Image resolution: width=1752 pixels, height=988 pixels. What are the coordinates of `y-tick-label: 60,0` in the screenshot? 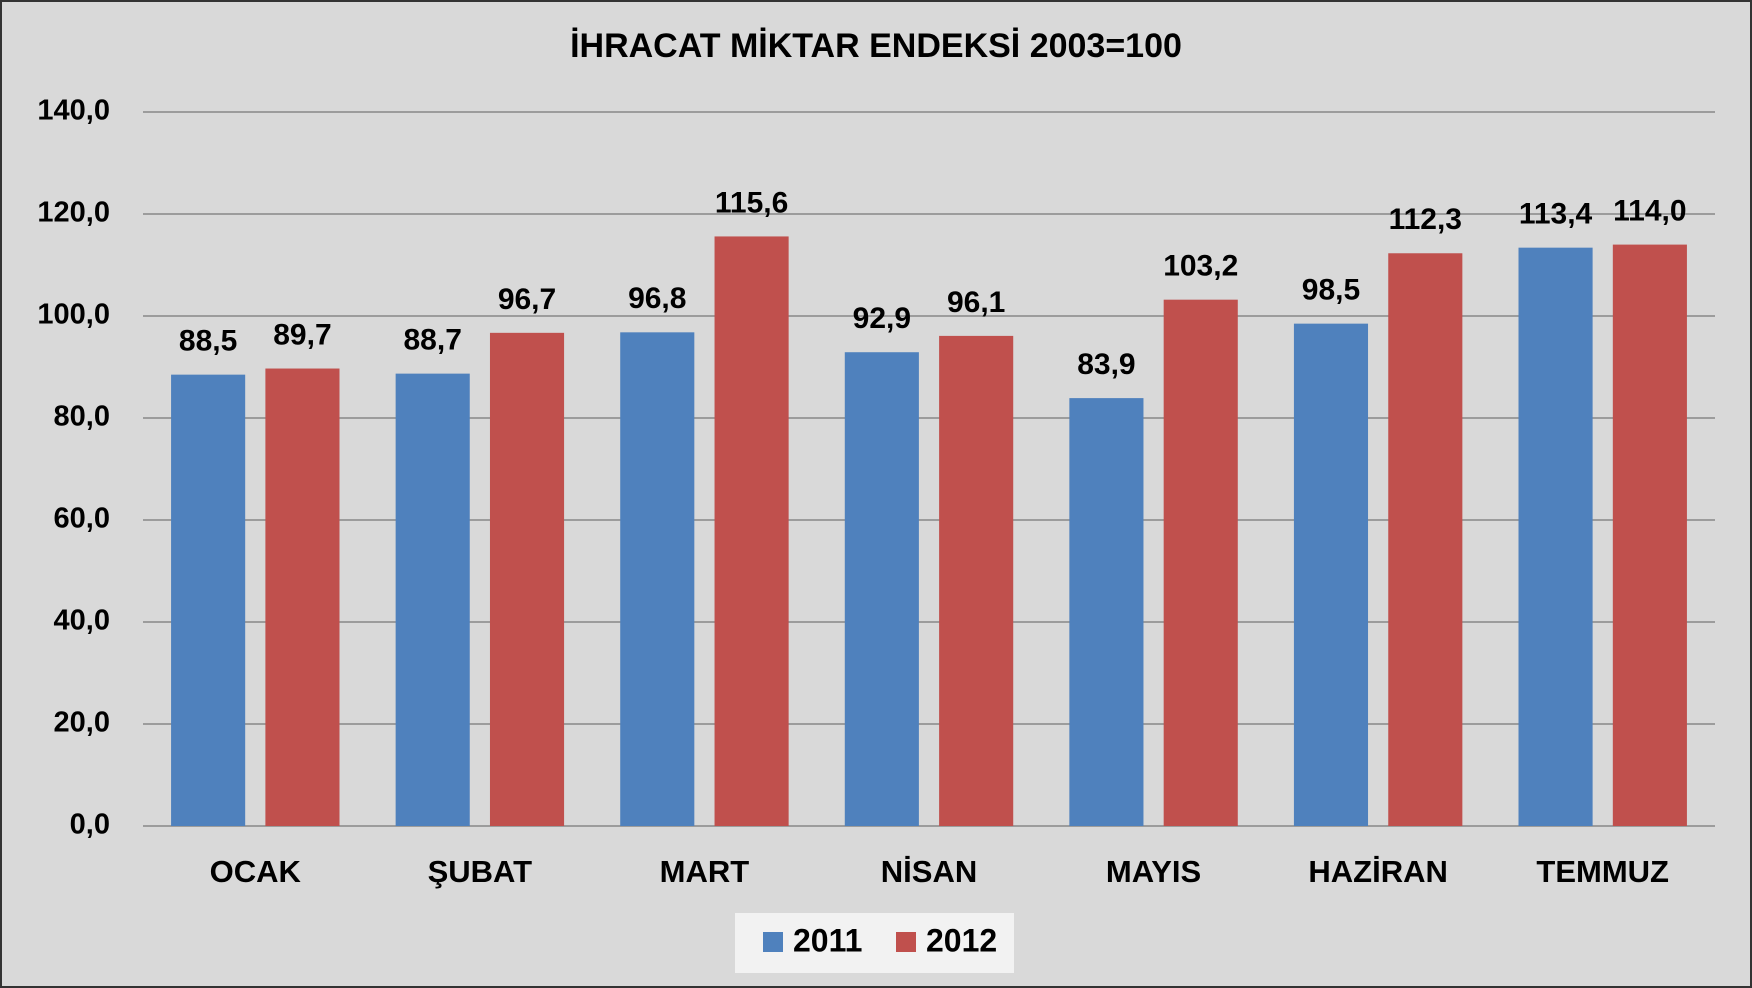 It's located at (82, 519).